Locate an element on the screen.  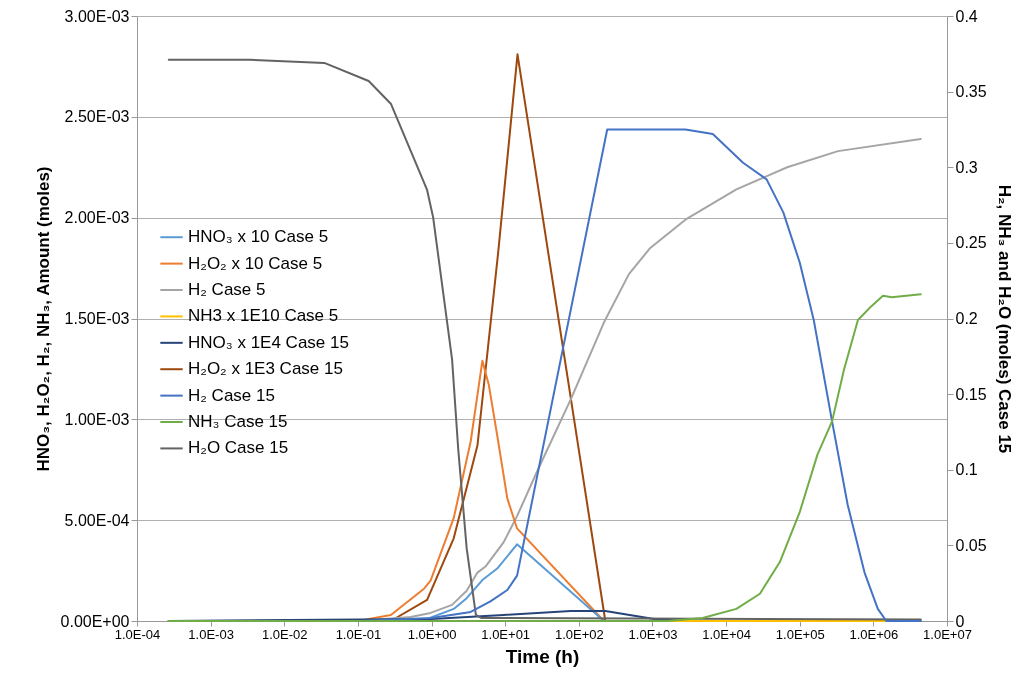
legend-label: NH3 x 1E10 Case 5 is located at coordinates (263, 316).